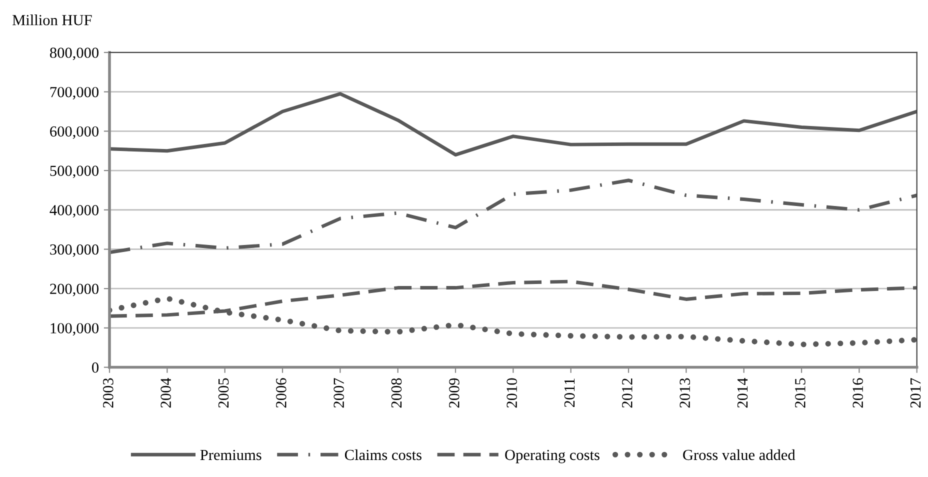 The image size is (928, 477). Describe the element at coordinates (74, 211) in the screenshot. I see `y-tick-label: 400,000` at that location.